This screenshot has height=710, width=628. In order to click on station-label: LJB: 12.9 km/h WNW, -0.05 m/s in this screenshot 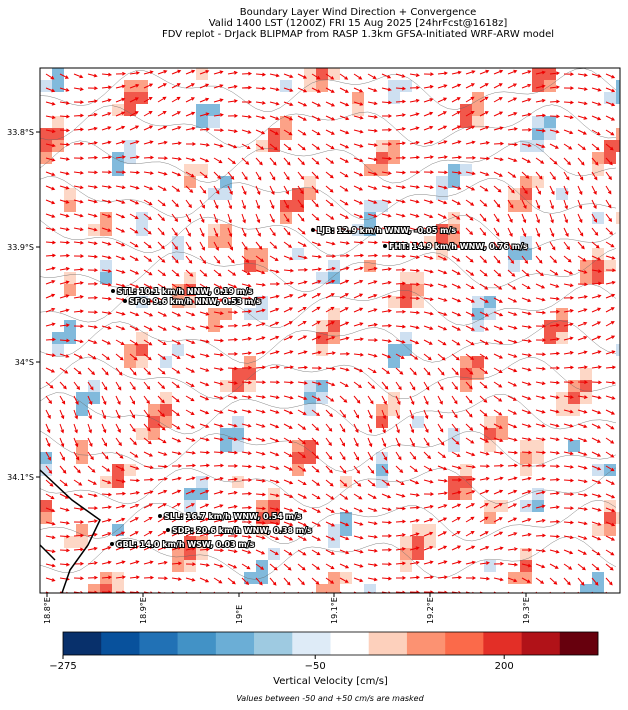, I will do `click(386, 230)`.